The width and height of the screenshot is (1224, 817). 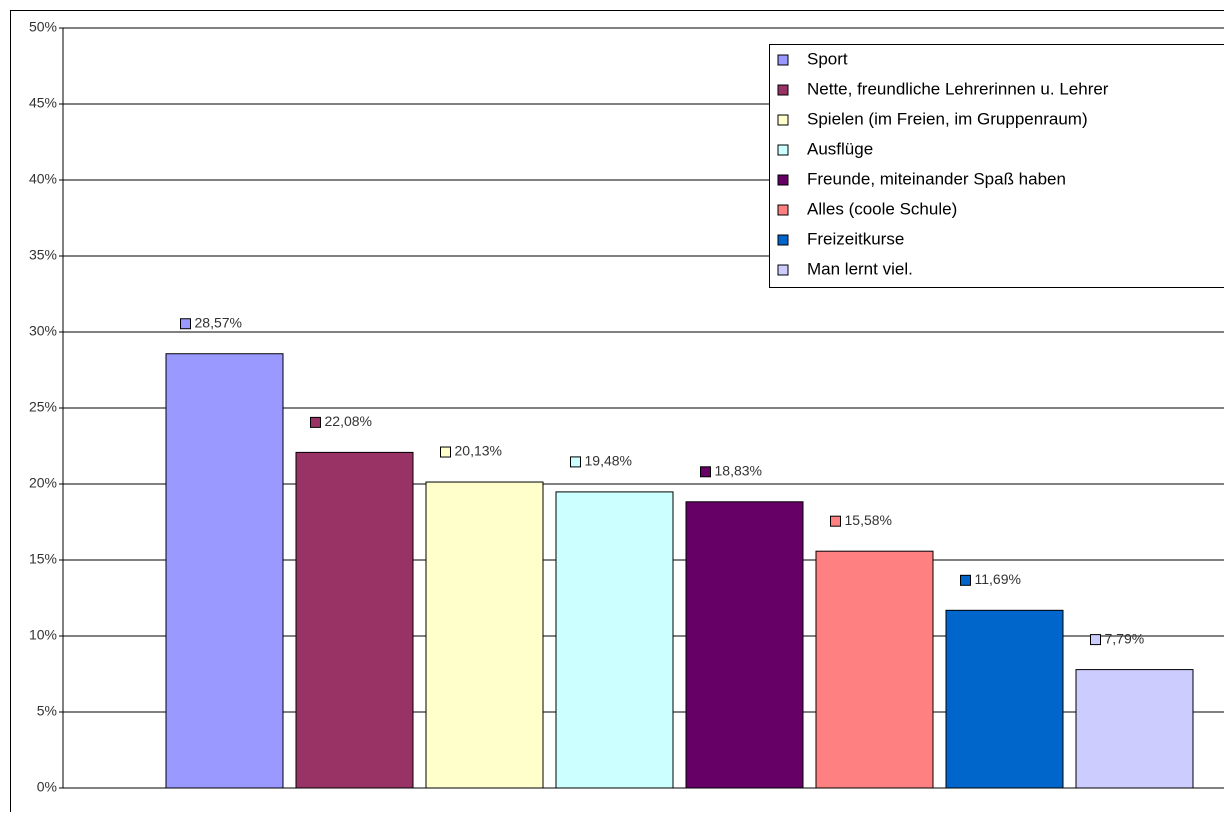 I want to click on data-label: 11,69%, so click(x=998, y=579).